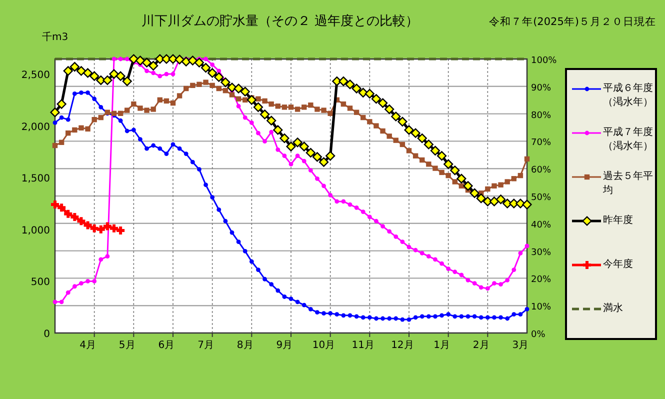 The height and width of the screenshot is (399, 665). I want to click on x-tick-label: 12月, so click(402, 345).